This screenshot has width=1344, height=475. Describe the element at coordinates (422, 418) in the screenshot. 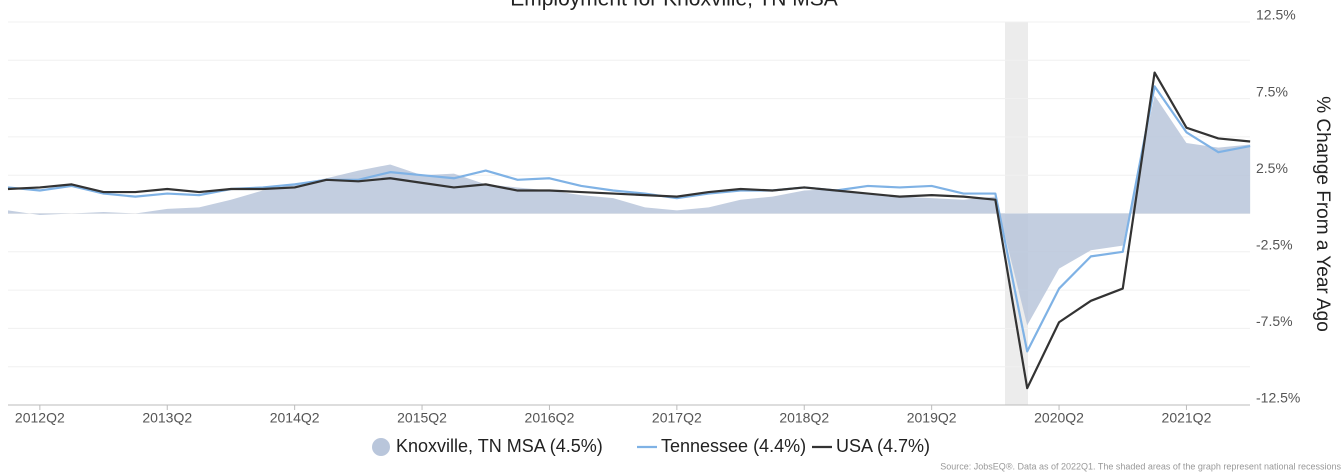

I see `x-tick-label: 2015Q2` at that location.